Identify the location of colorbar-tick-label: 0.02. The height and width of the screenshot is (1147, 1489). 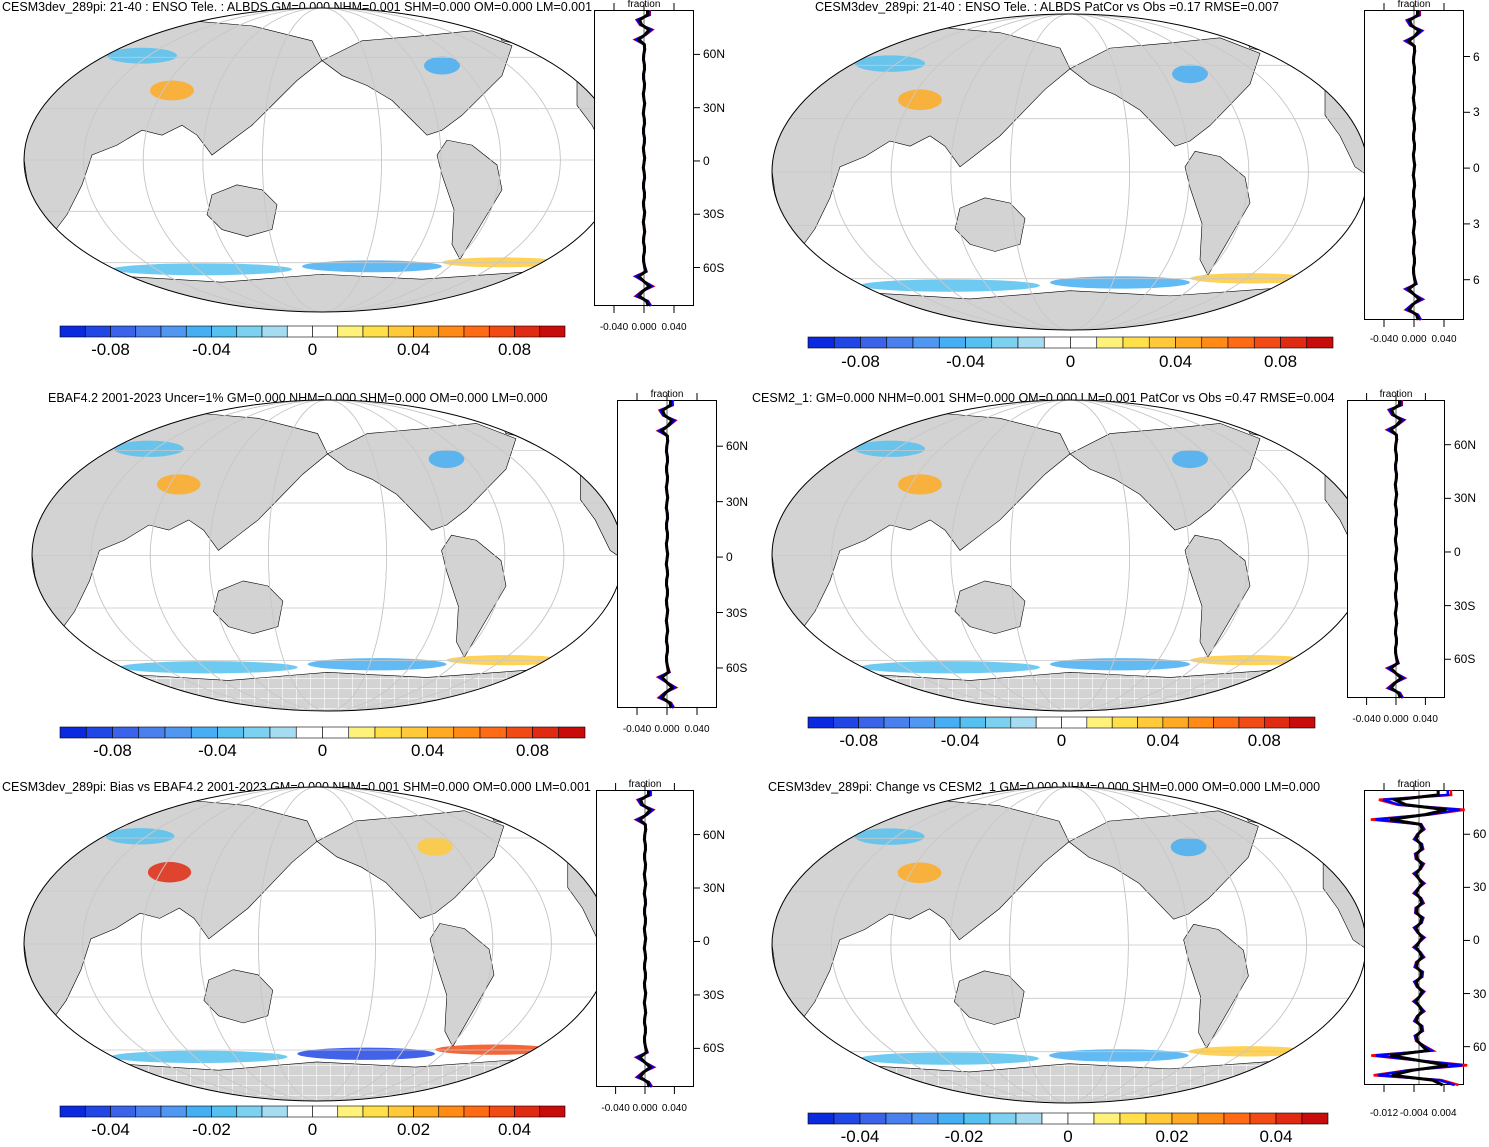
(413, 1129).